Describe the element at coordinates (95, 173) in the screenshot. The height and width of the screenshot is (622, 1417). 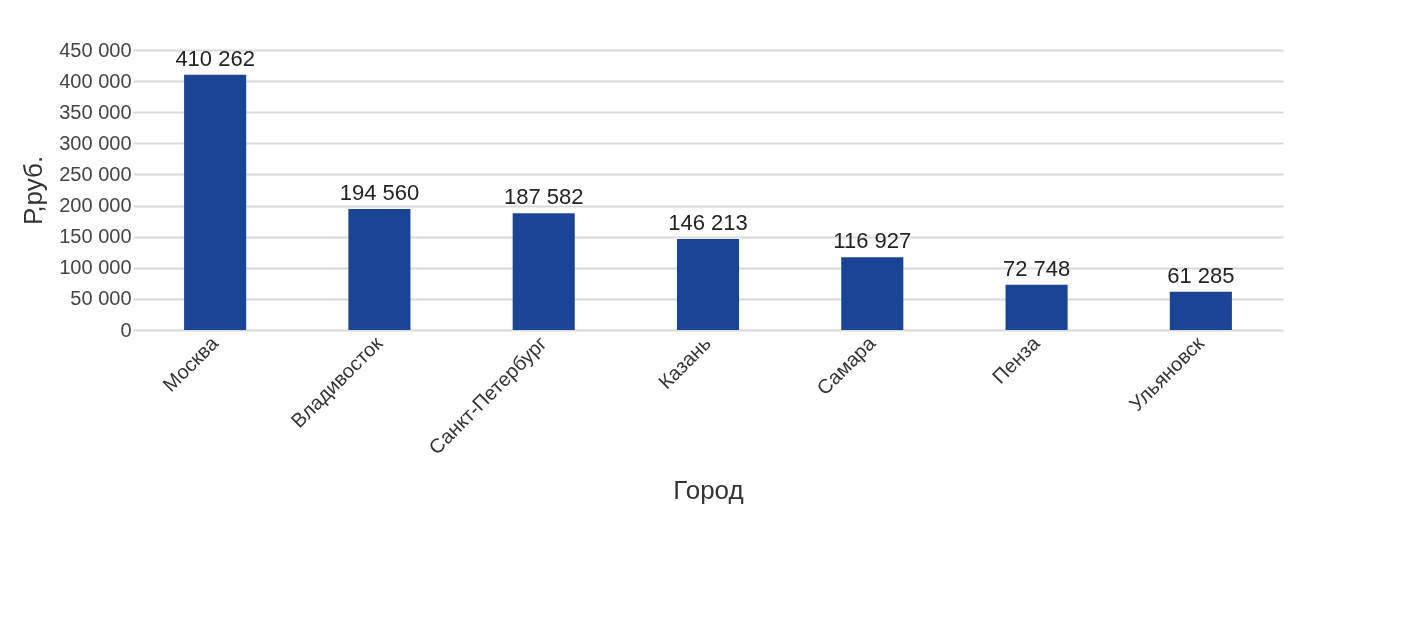
I see `y-tick-label: 250 000` at that location.